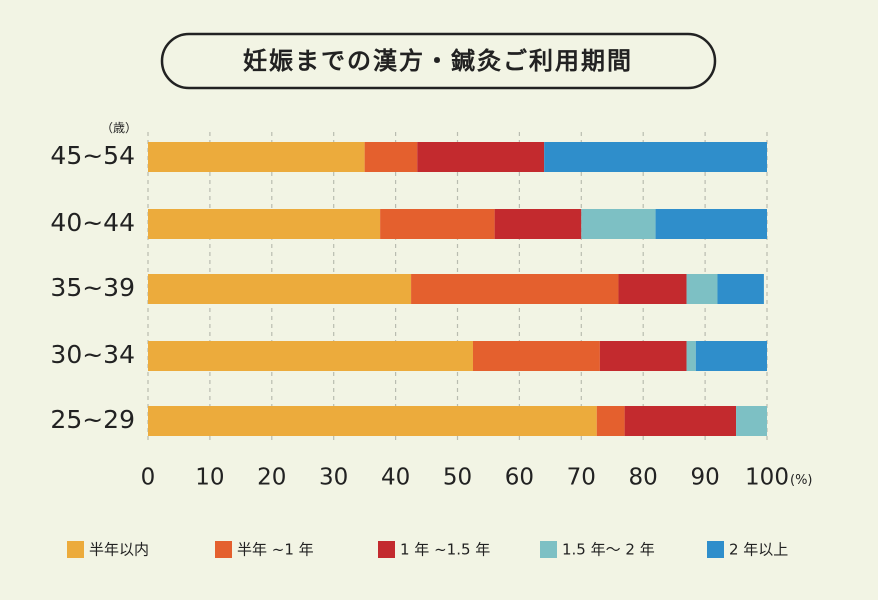 This screenshot has width=878, height=600. What do you see at coordinates (445, 550) in the screenshot?
I see `legend-label: 1 年 ~1.5 年` at bounding box center [445, 550].